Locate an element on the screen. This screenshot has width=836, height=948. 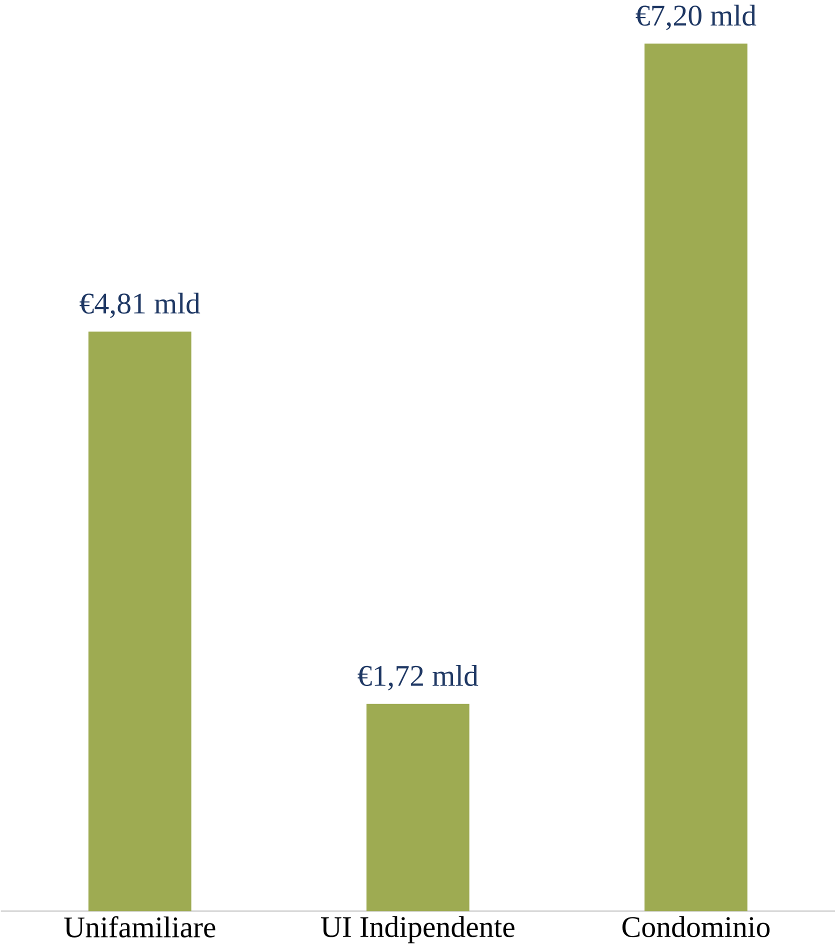
x-tick-label: Unifamiliare is located at coordinates (140, 927).